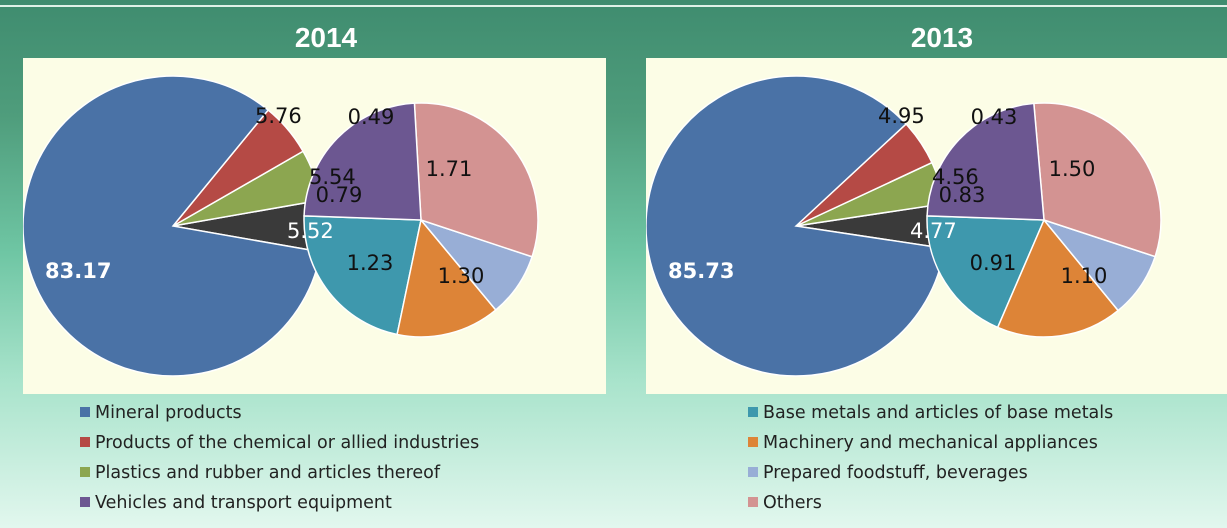 This screenshot has height=528, width=1227. Describe the element at coordinates (278, 116) in the screenshot. I see `data-label-0-products-of-the-chemical-or-allied-industries: 5.76` at that location.